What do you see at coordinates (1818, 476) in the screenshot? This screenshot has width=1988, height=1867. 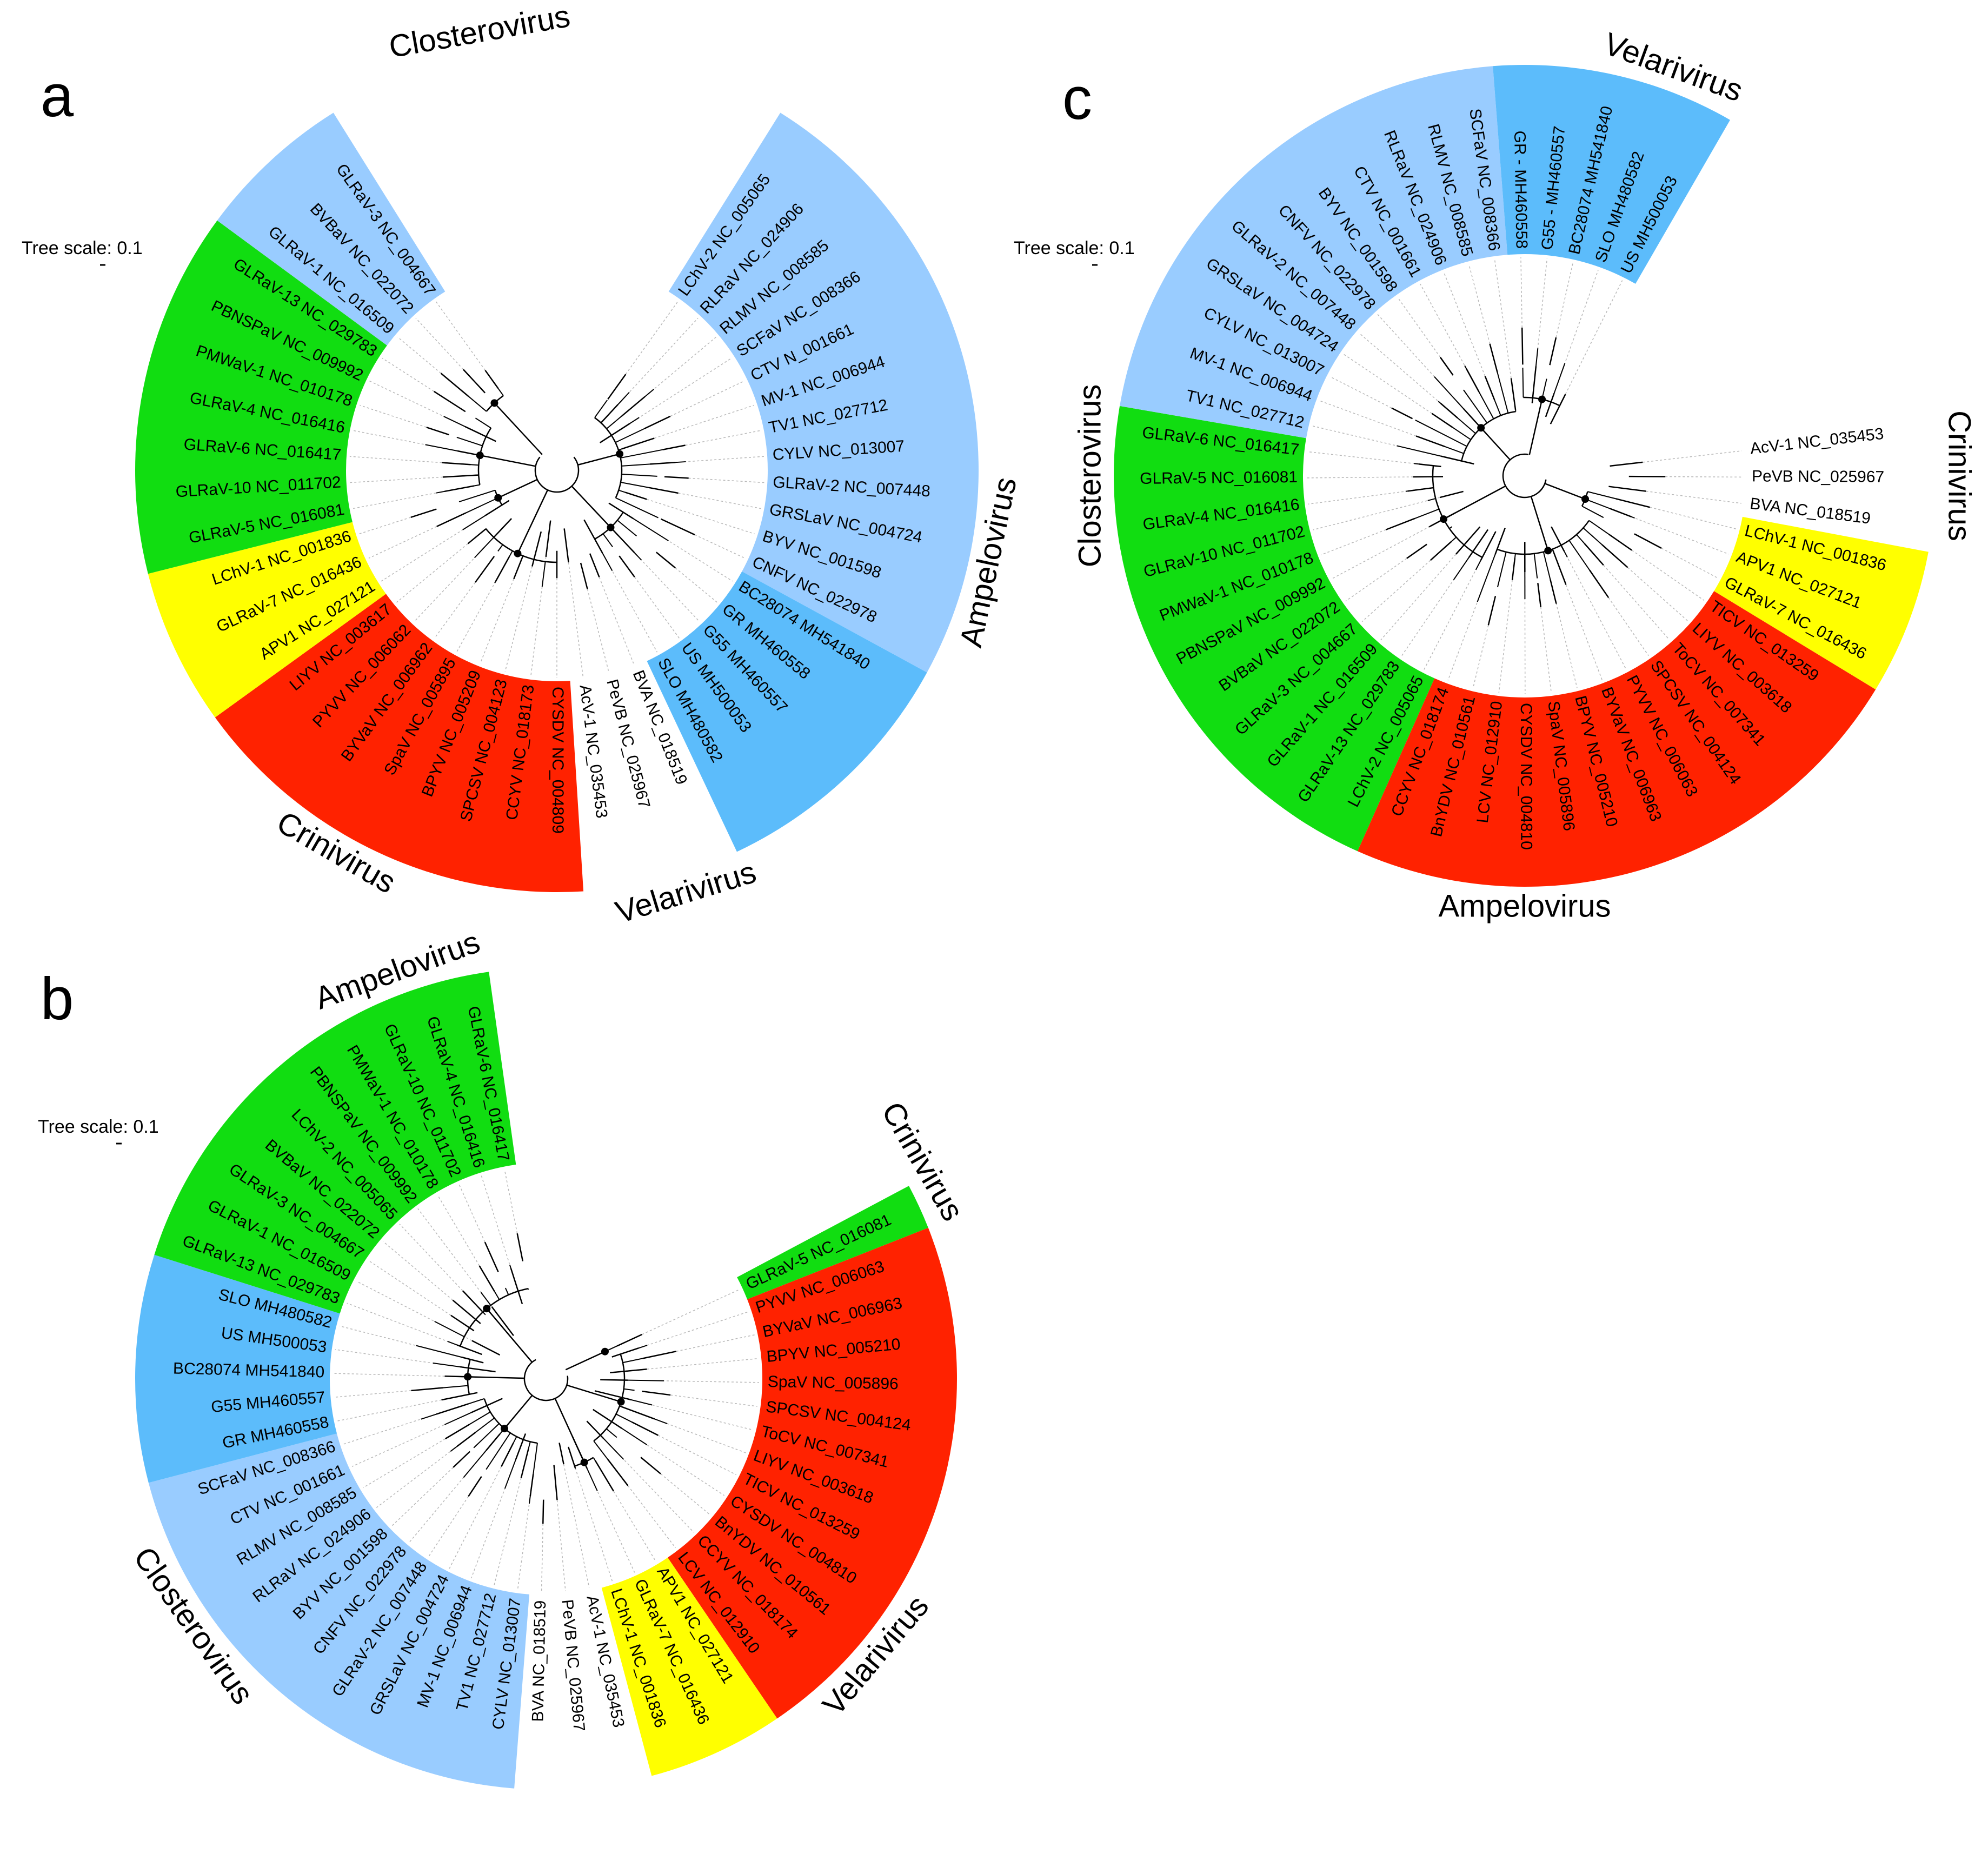 I see `leaf-label: PeVB NC_025967` at bounding box center [1818, 476].